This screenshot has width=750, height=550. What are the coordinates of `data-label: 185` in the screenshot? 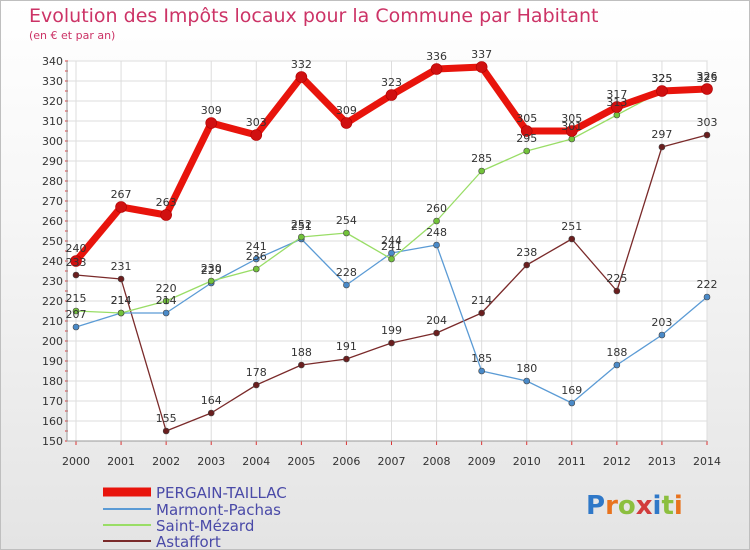 It's located at (481, 358).